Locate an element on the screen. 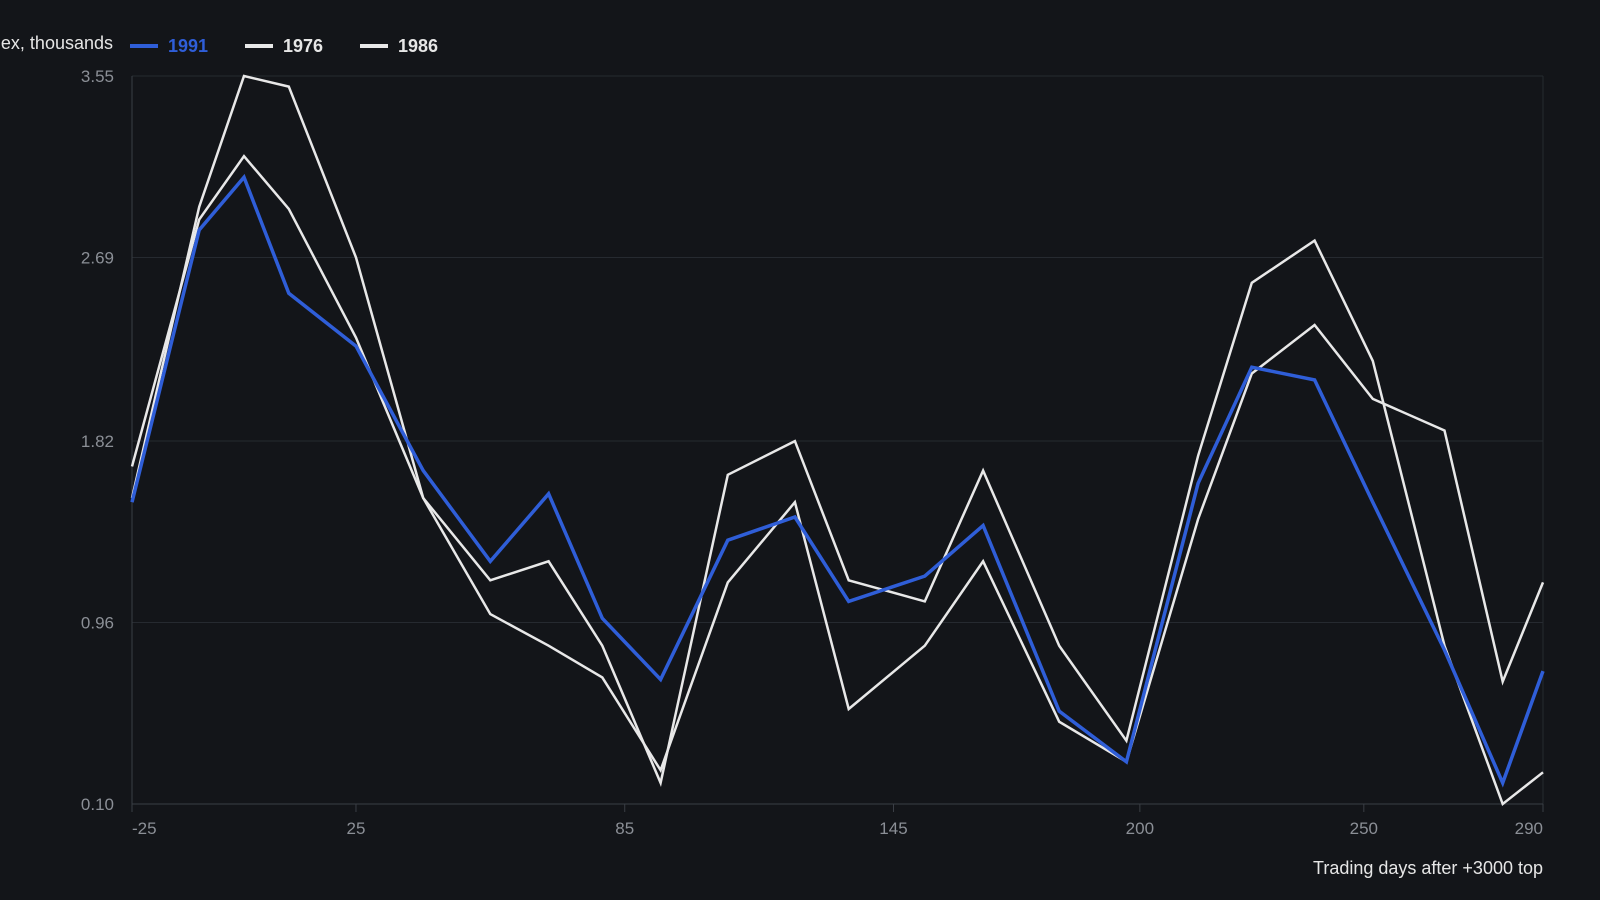 The height and width of the screenshot is (900, 1600). y-tick-label: 1.82 is located at coordinates (97, 441).